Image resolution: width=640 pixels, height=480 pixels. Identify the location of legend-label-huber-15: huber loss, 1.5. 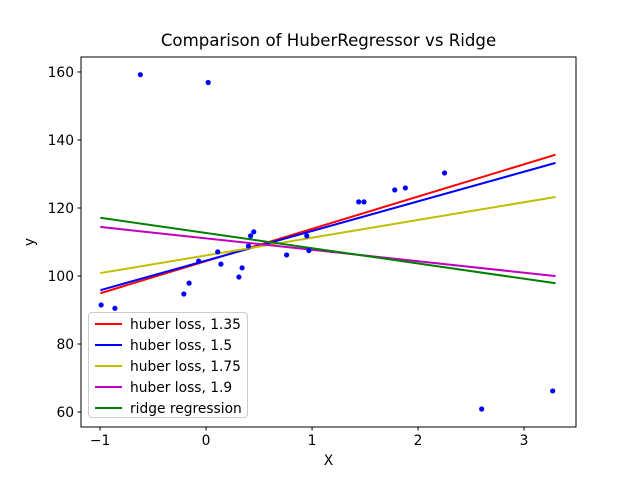
(181, 346).